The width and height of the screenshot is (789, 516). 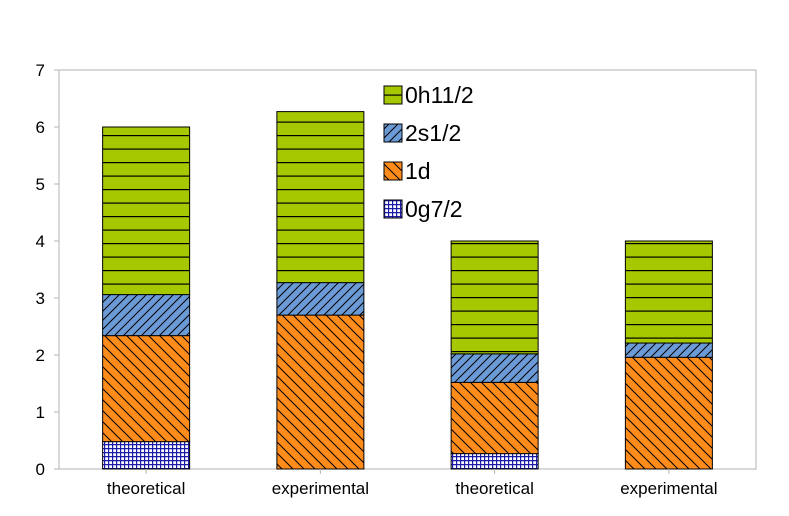 What do you see at coordinates (494, 488) in the screenshot?
I see `x-tick-label-2: theoretical` at bounding box center [494, 488].